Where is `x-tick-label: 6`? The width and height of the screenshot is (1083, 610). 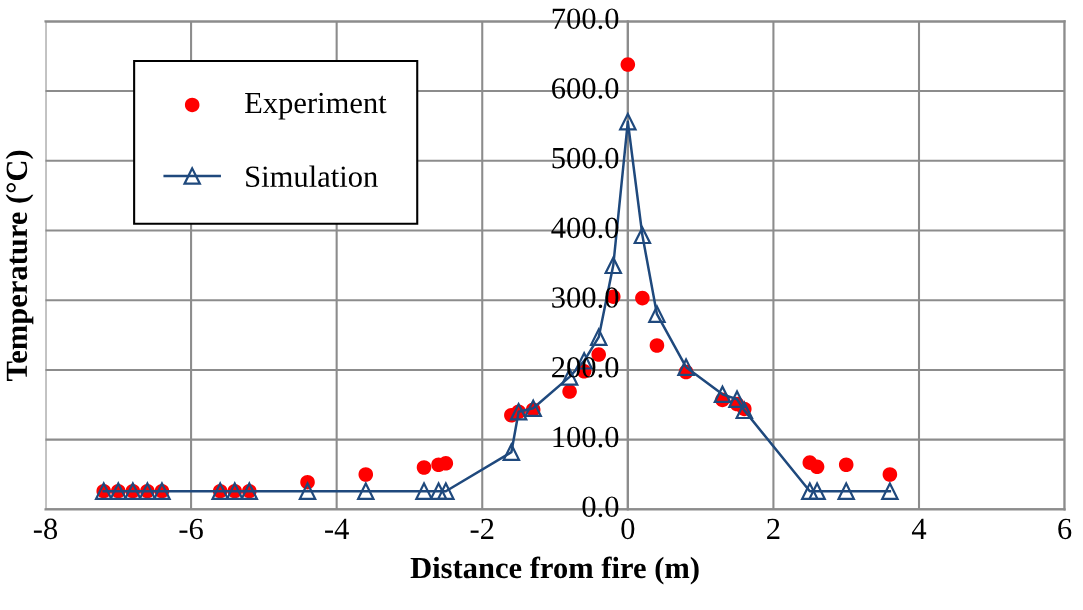 x-tick-label: 6 is located at coordinates (1065, 529).